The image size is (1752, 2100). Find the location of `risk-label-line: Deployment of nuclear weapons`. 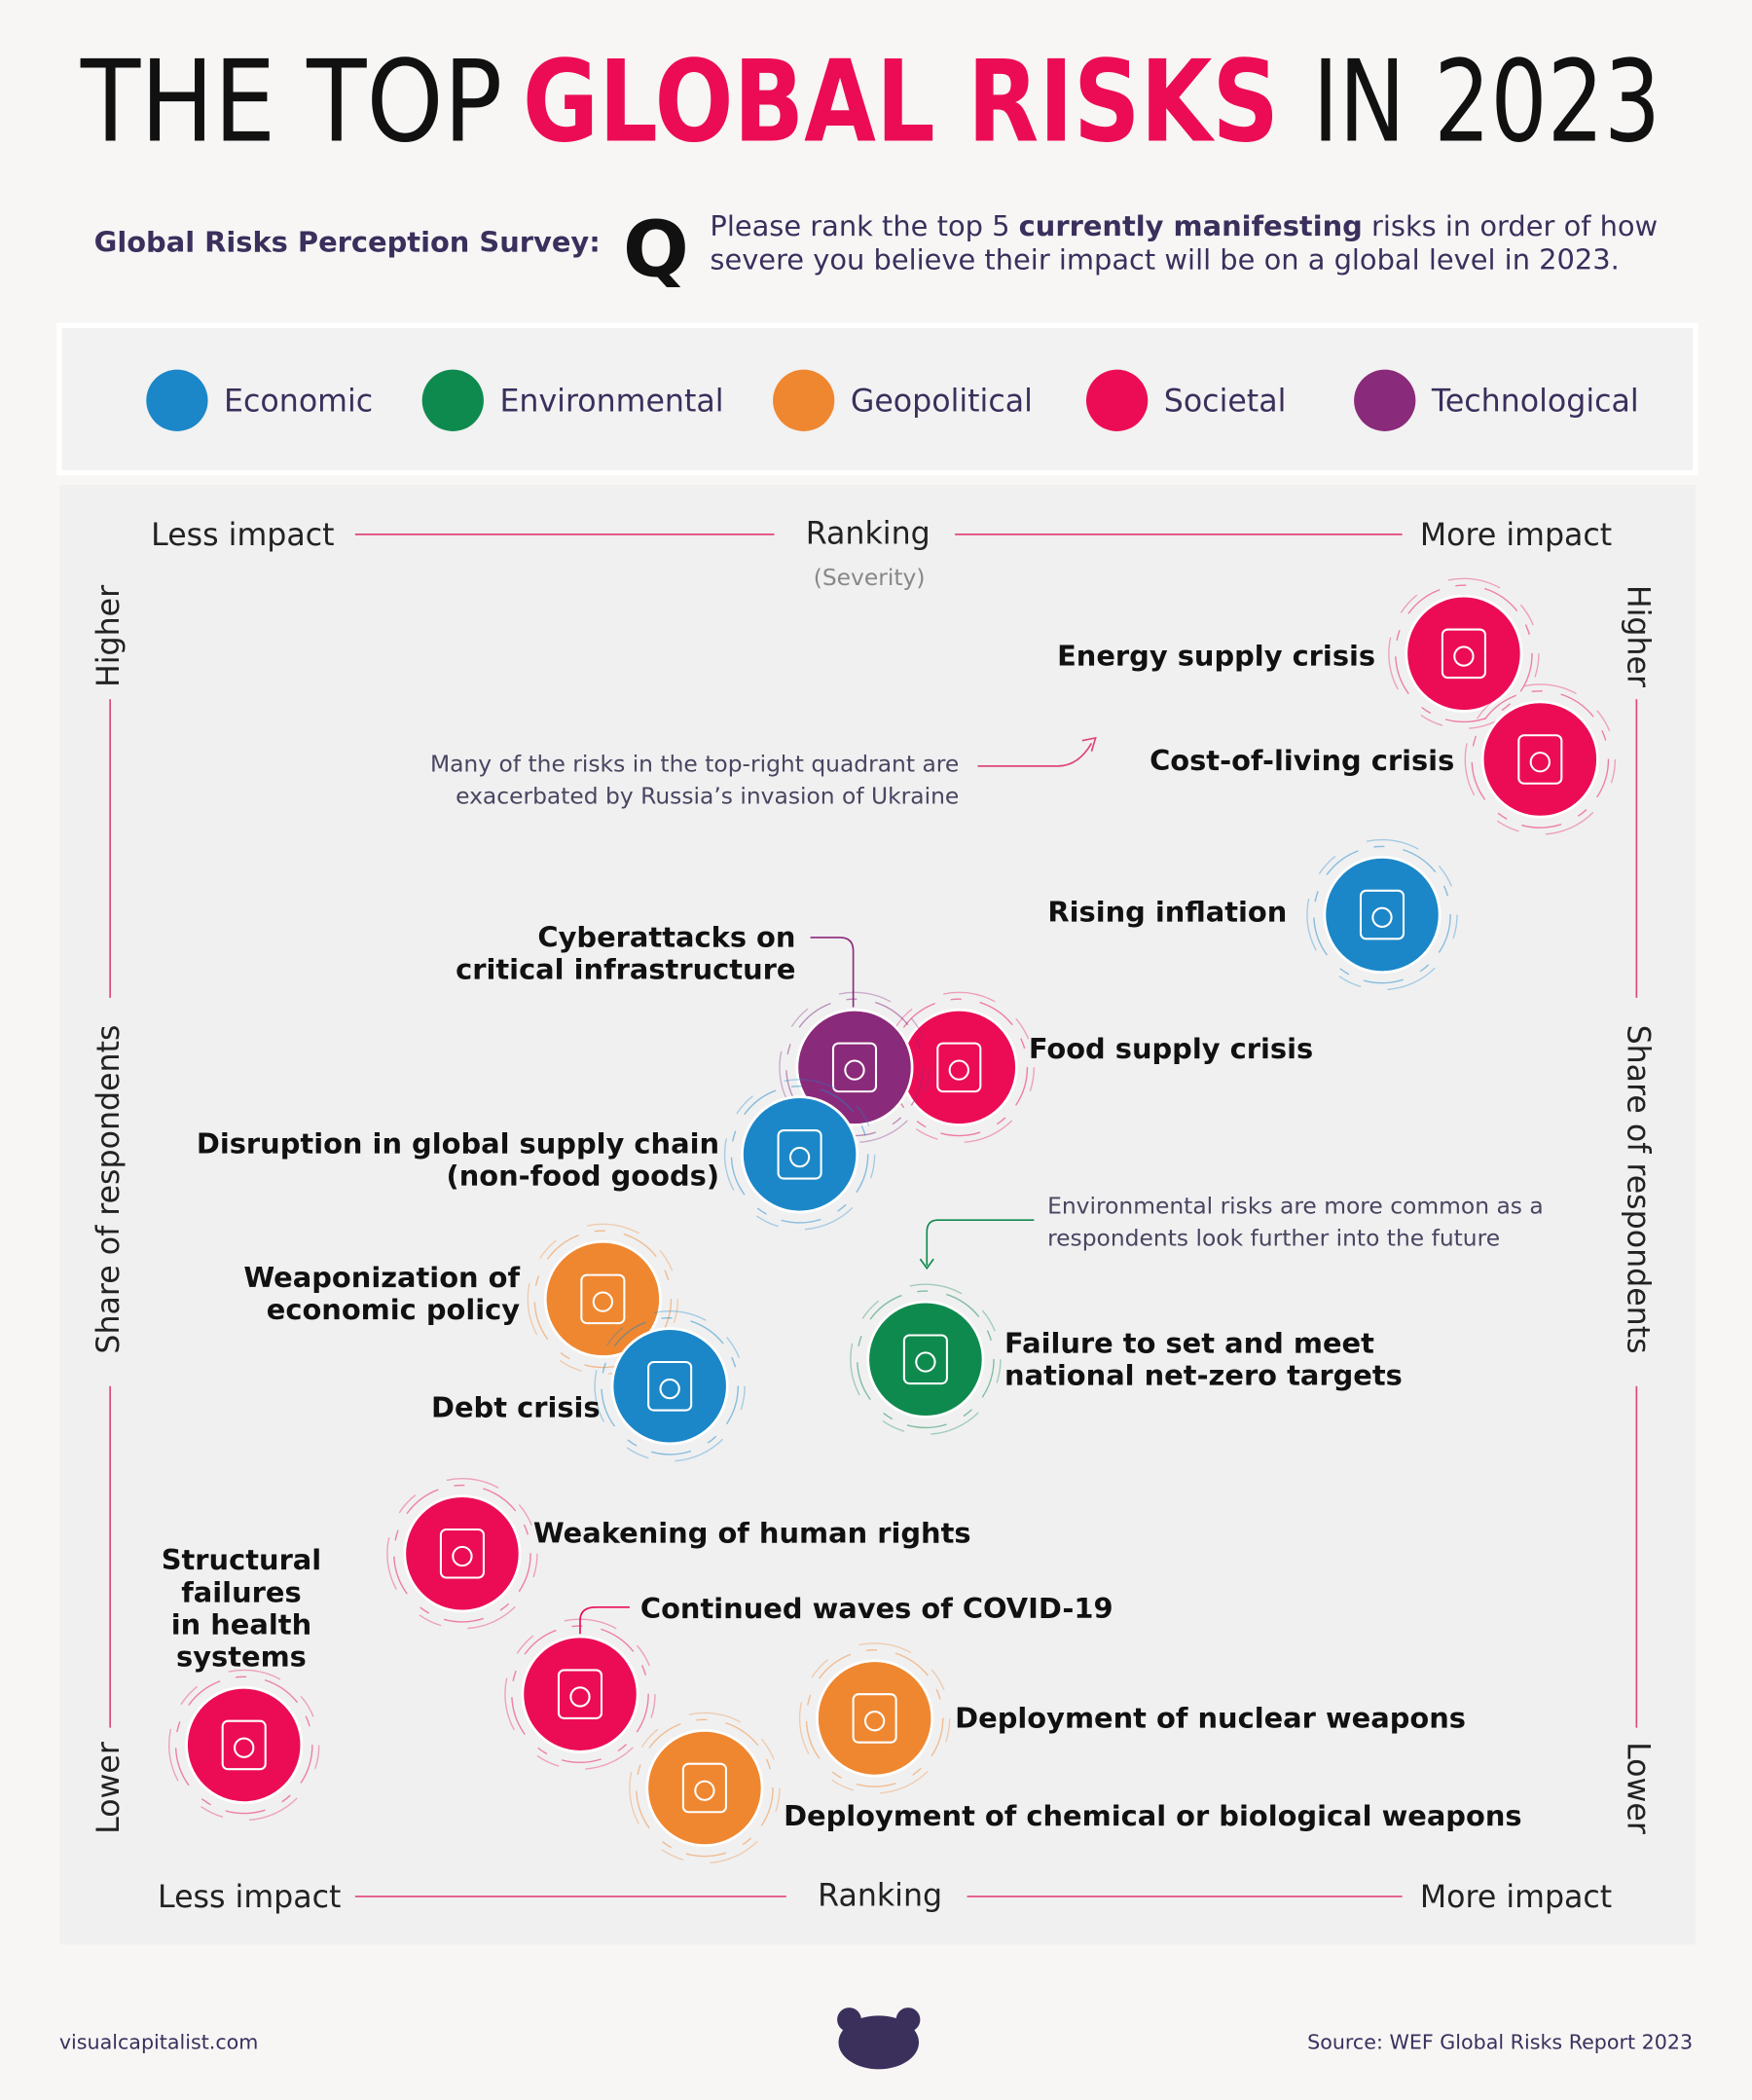

risk-label-line: Deployment of nuclear weapons is located at coordinates (1211, 1718).